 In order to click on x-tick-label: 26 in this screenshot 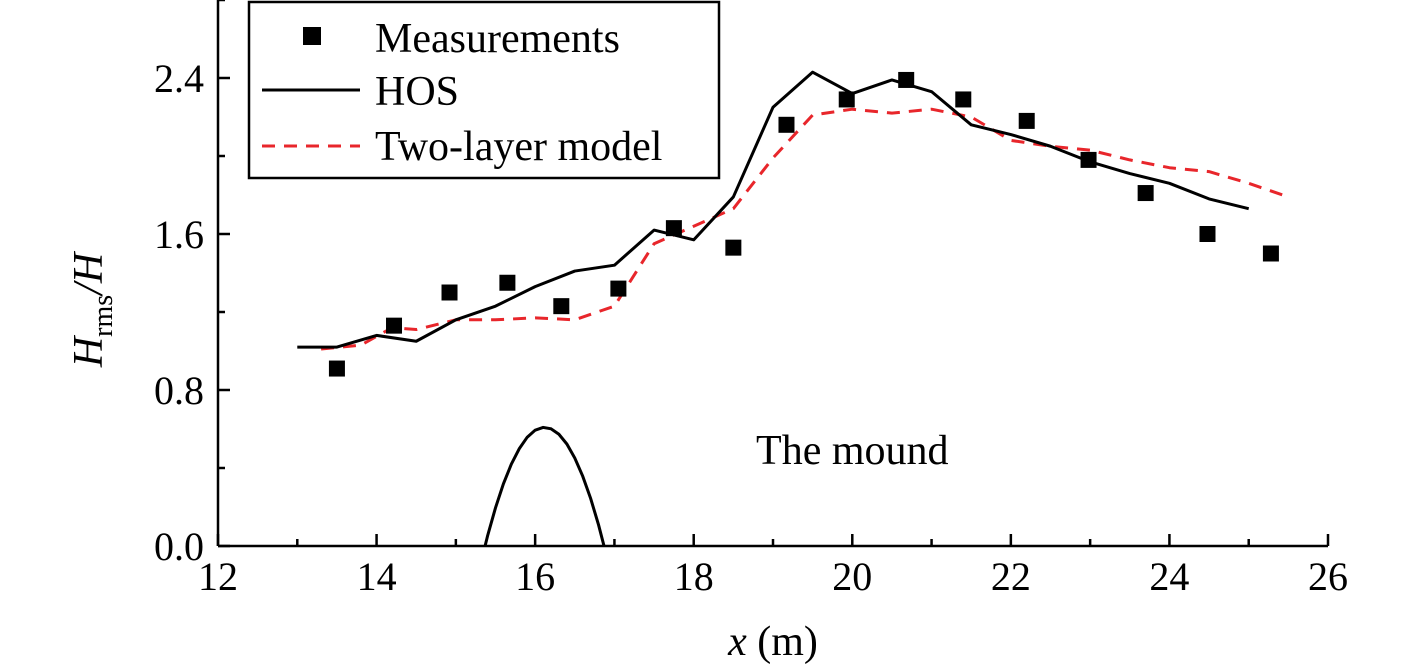, I will do `click(1328, 576)`.